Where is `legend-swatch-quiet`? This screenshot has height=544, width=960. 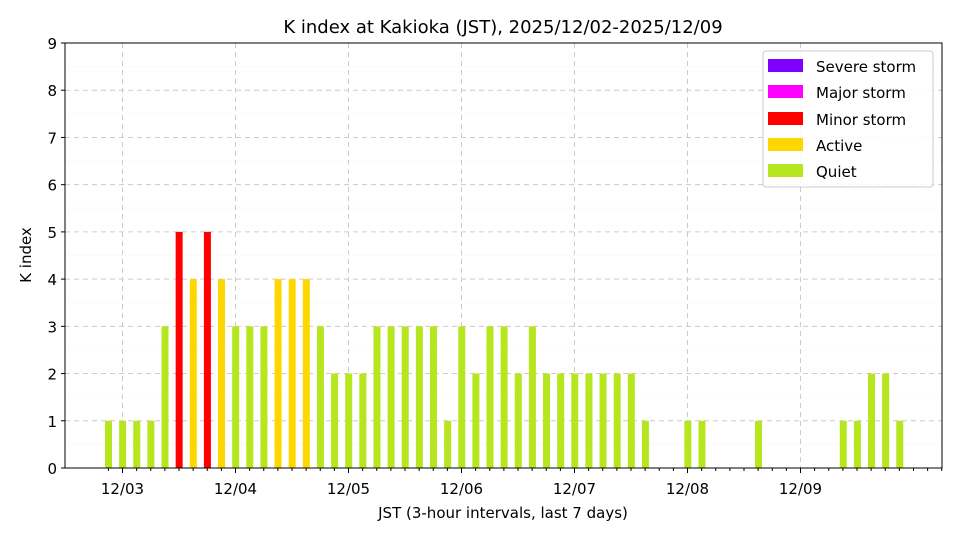
legend-swatch-quiet is located at coordinates (785, 170).